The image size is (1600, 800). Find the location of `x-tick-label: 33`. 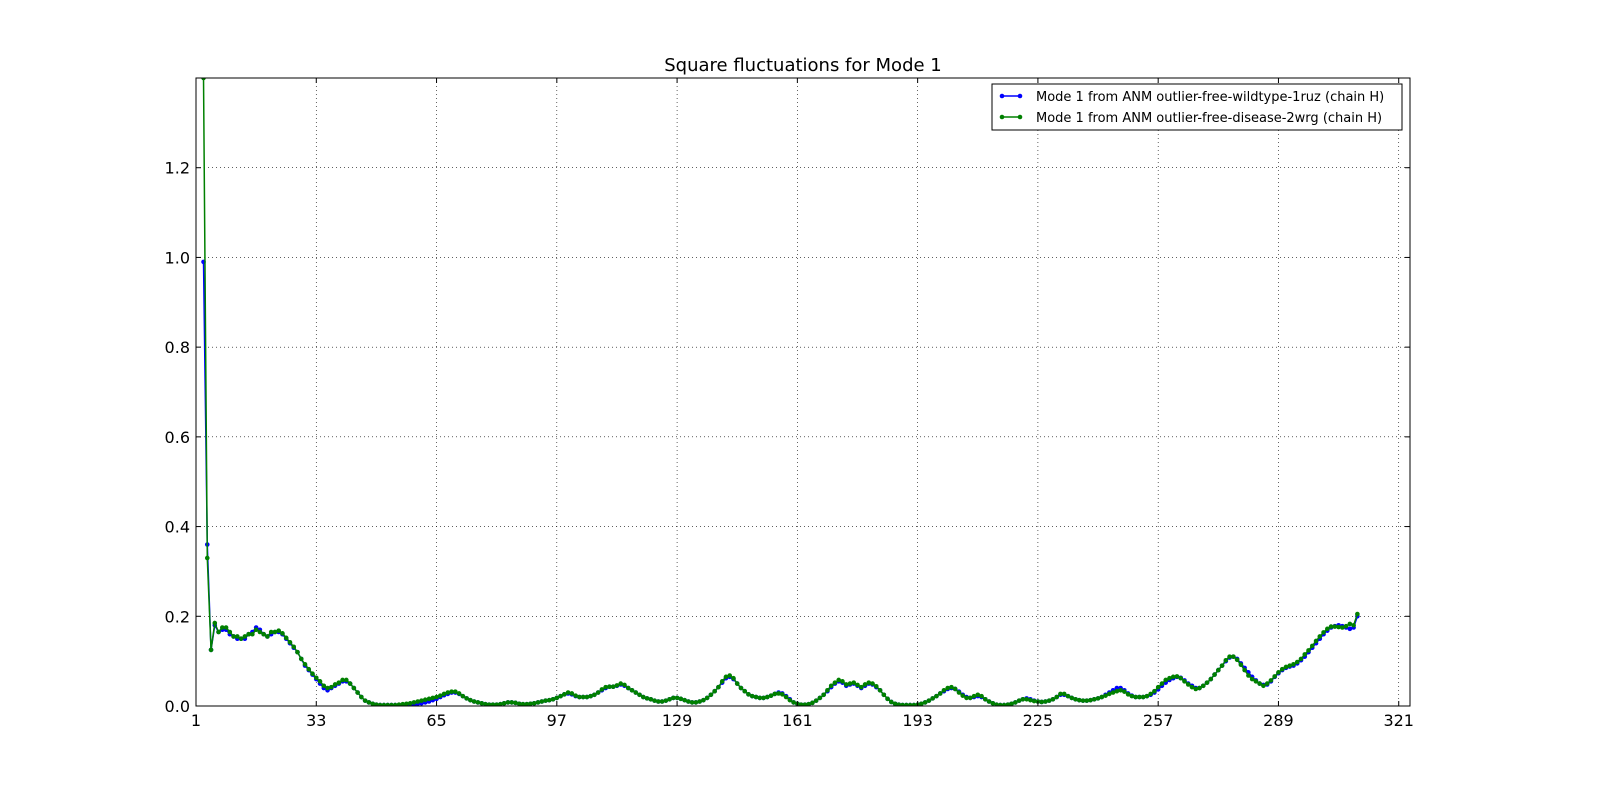

x-tick-label: 33 is located at coordinates (316, 720).